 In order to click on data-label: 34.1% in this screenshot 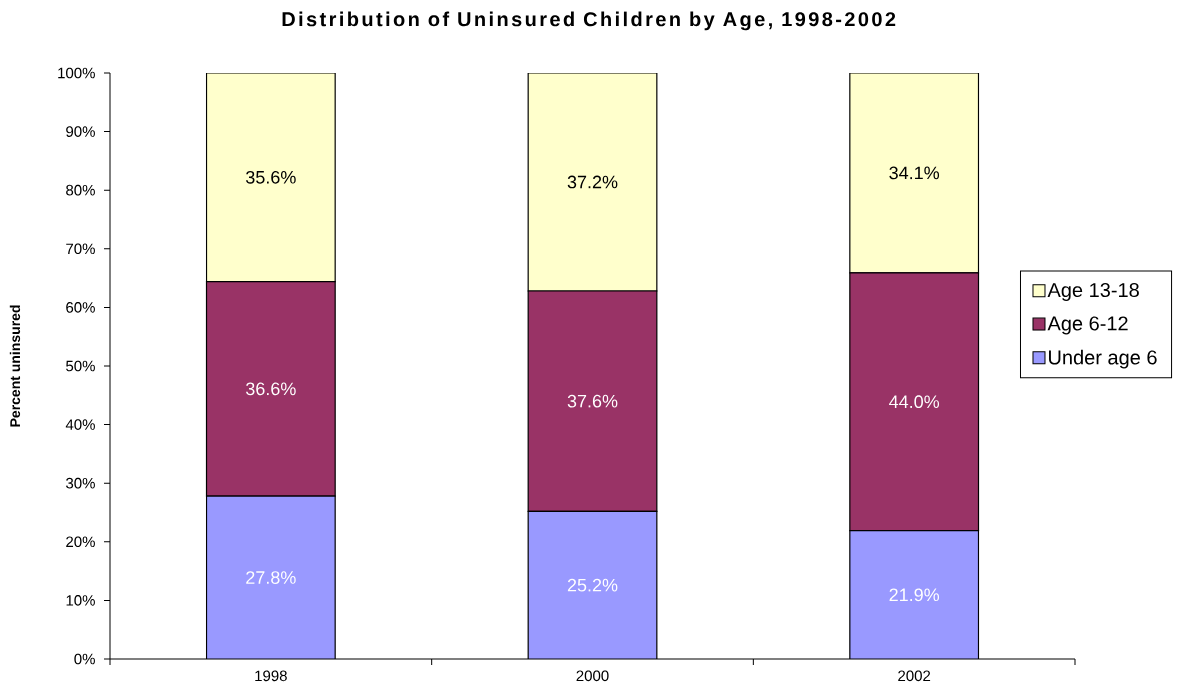, I will do `click(914, 173)`.